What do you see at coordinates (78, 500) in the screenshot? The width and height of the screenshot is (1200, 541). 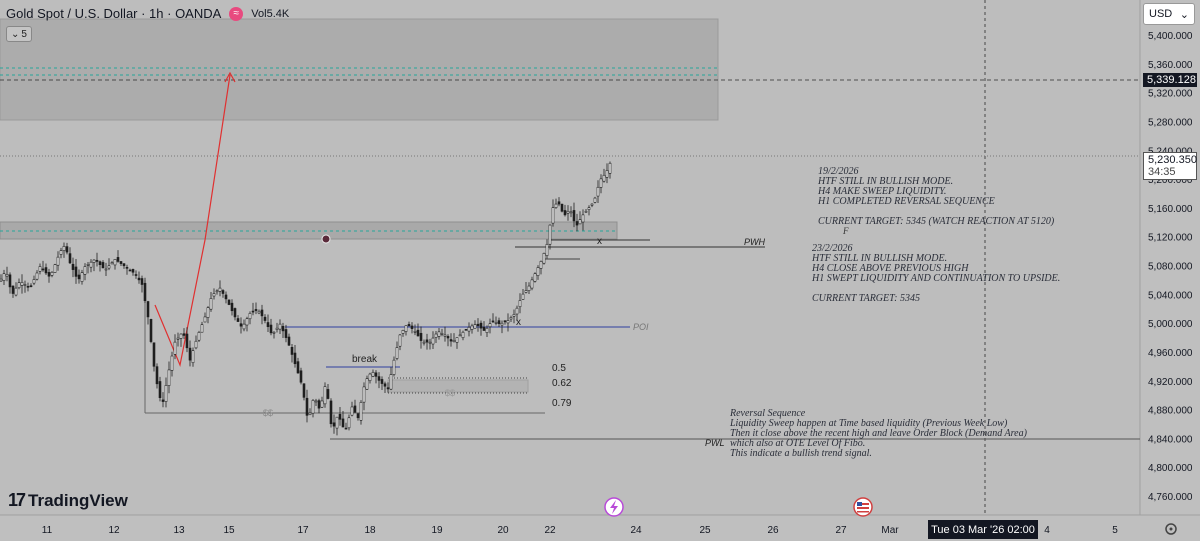 I see `brand-name: TradingView` at bounding box center [78, 500].